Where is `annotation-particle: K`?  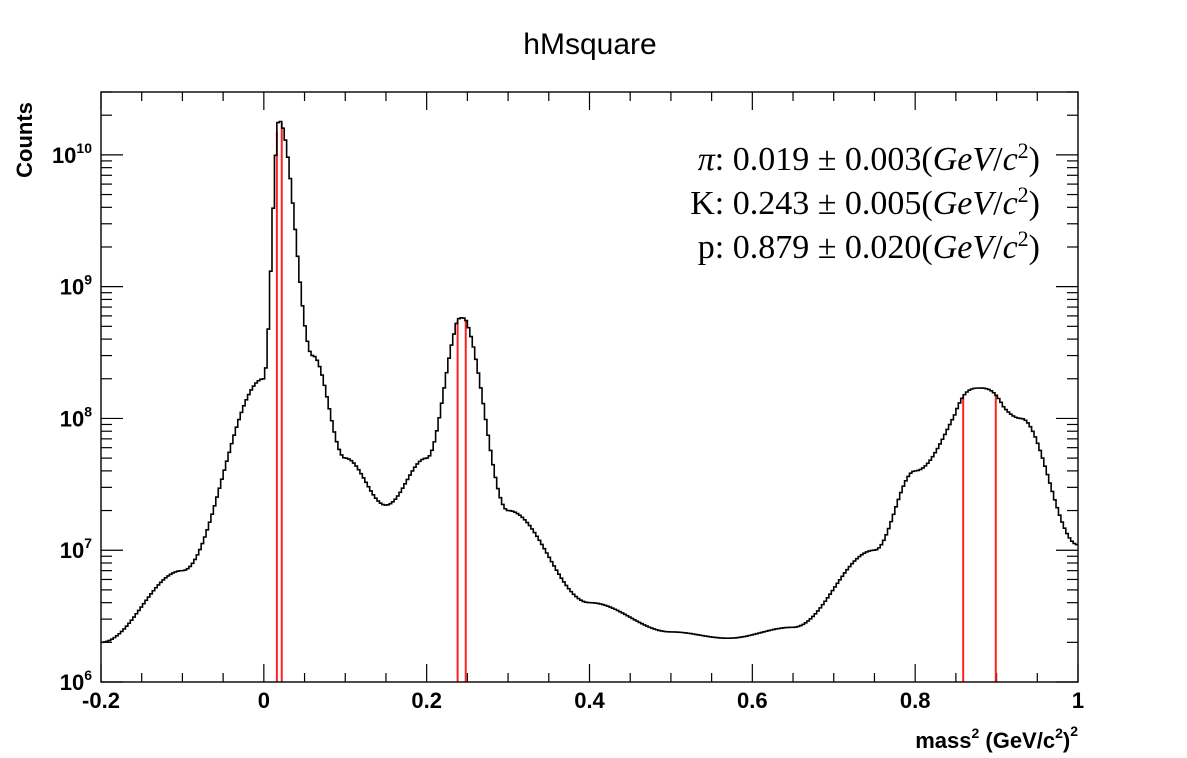
annotation-particle: K is located at coordinates (702, 203).